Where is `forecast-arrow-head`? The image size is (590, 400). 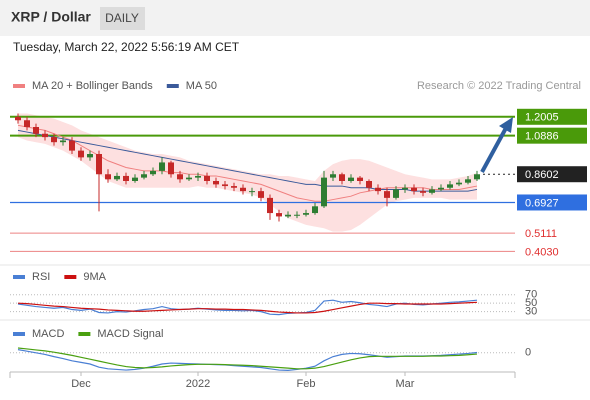
forecast-arrow-head is located at coordinates (506, 125).